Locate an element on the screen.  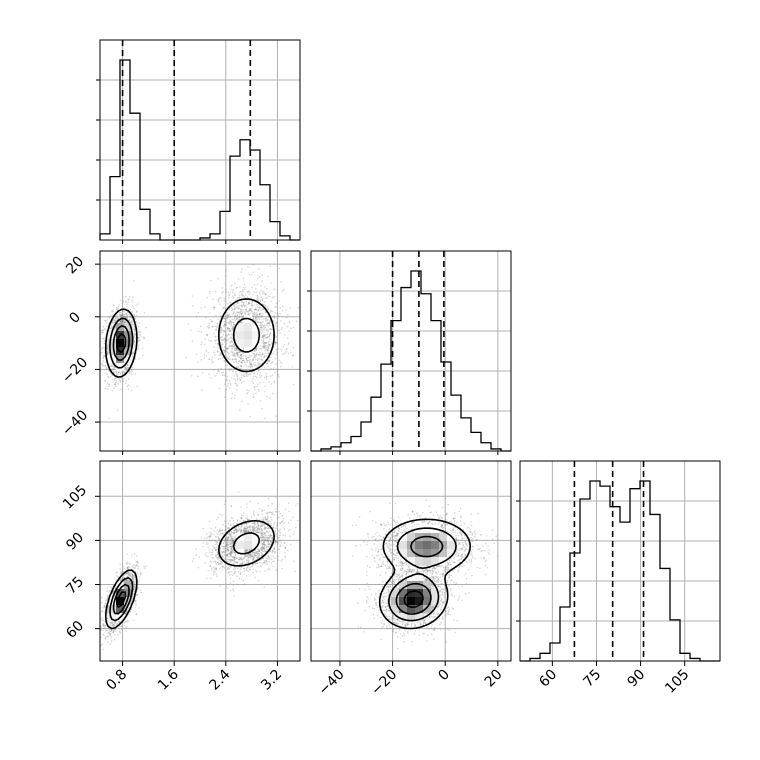
x-tick-label: −40 is located at coordinates (332, 683).